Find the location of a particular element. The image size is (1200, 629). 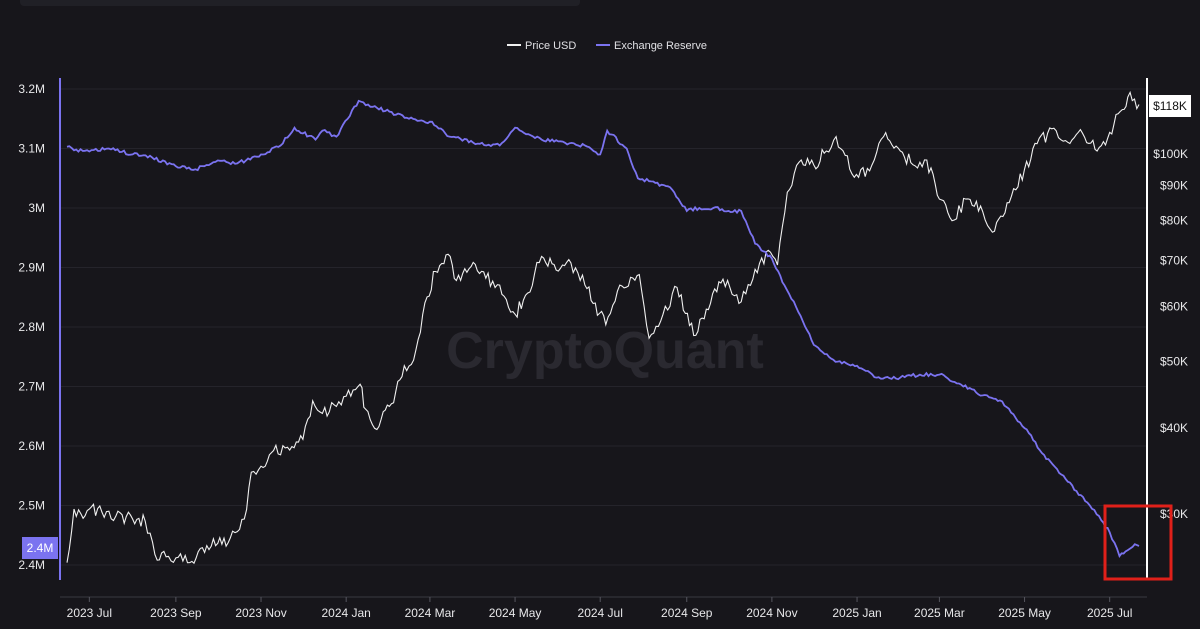

highlight-box is located at coordinates (1138, 542).